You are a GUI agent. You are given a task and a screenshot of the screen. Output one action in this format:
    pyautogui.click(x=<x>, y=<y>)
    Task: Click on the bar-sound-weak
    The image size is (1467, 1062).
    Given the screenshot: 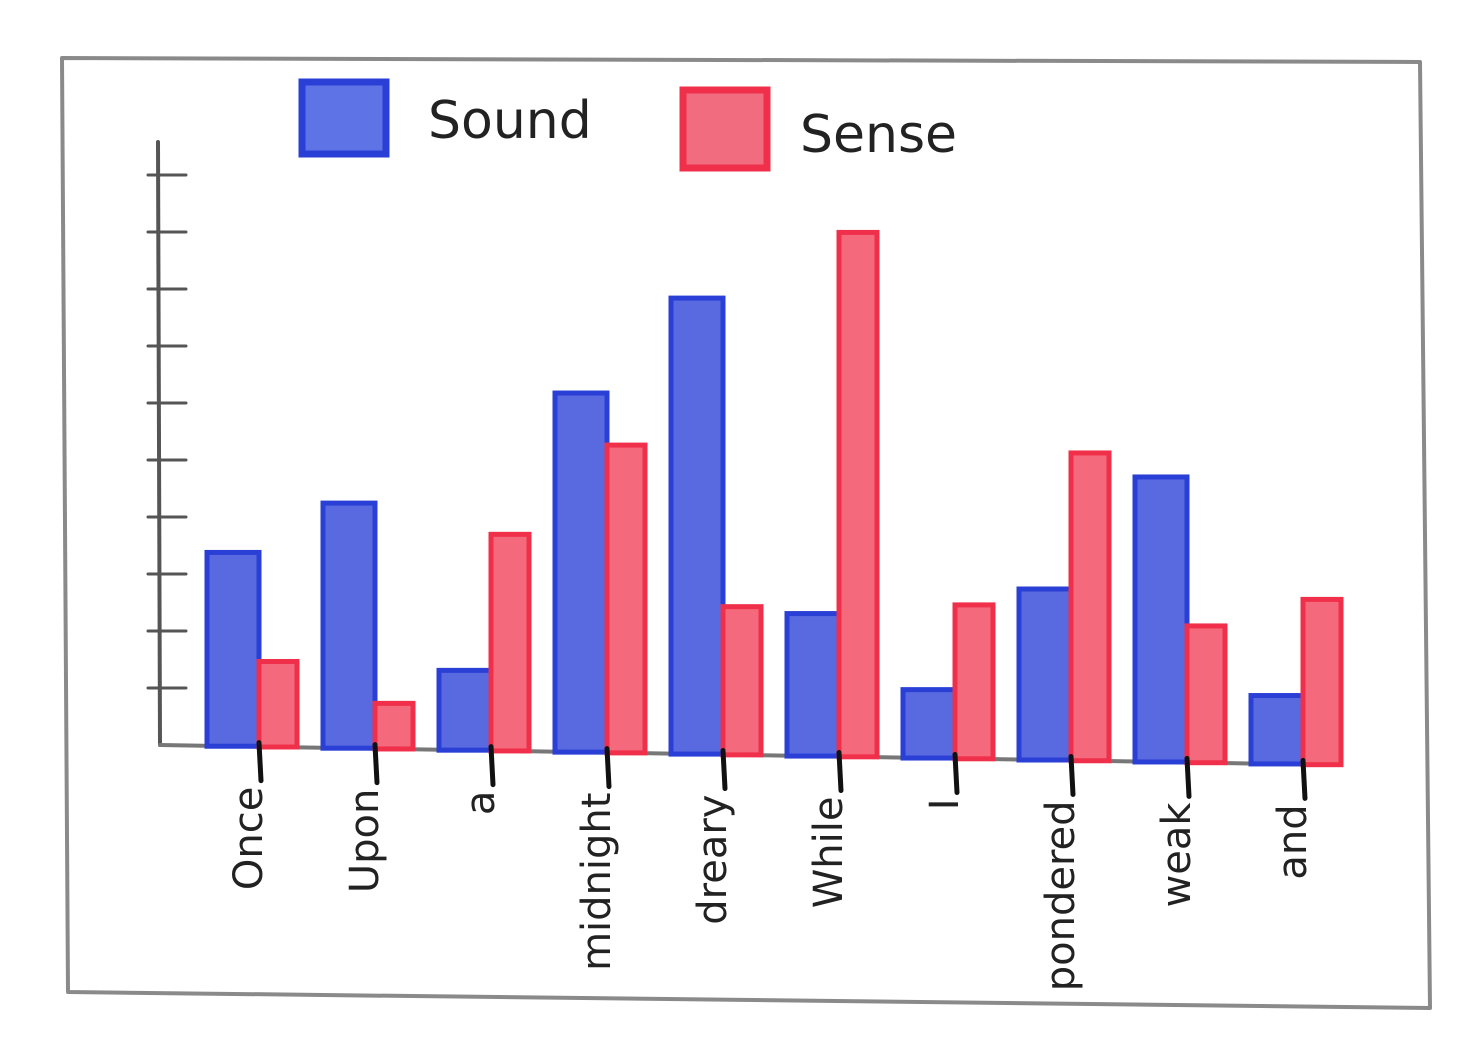 What is the action you would take?
    pyautogui.click(x=1161, y=619)
    